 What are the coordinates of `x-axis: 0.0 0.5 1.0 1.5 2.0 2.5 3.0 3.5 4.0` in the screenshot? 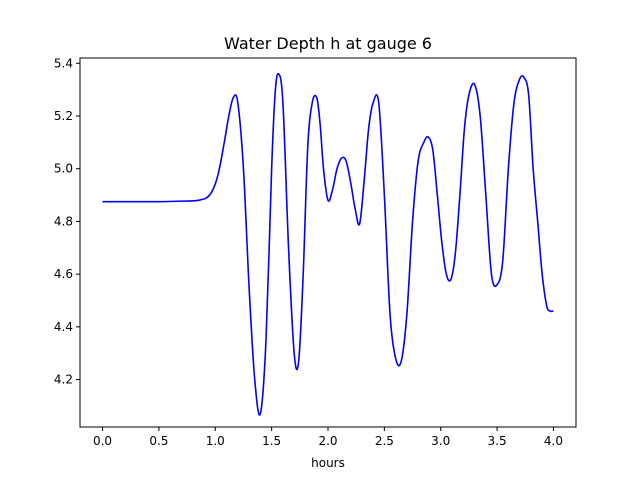 It's located at (328, 437).